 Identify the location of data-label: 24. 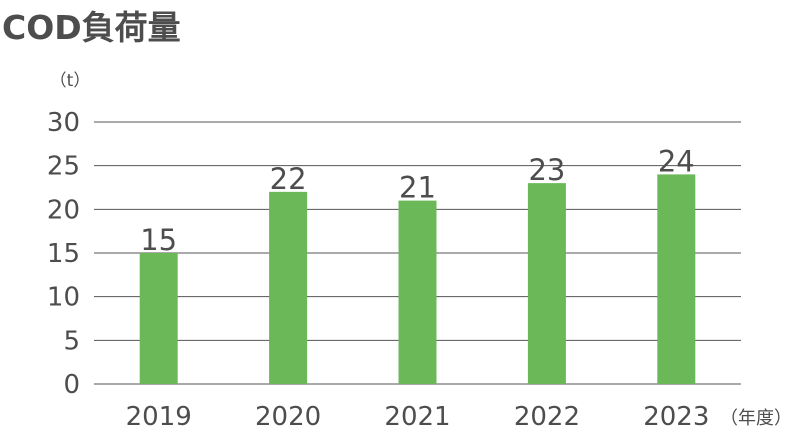
(676, 161).